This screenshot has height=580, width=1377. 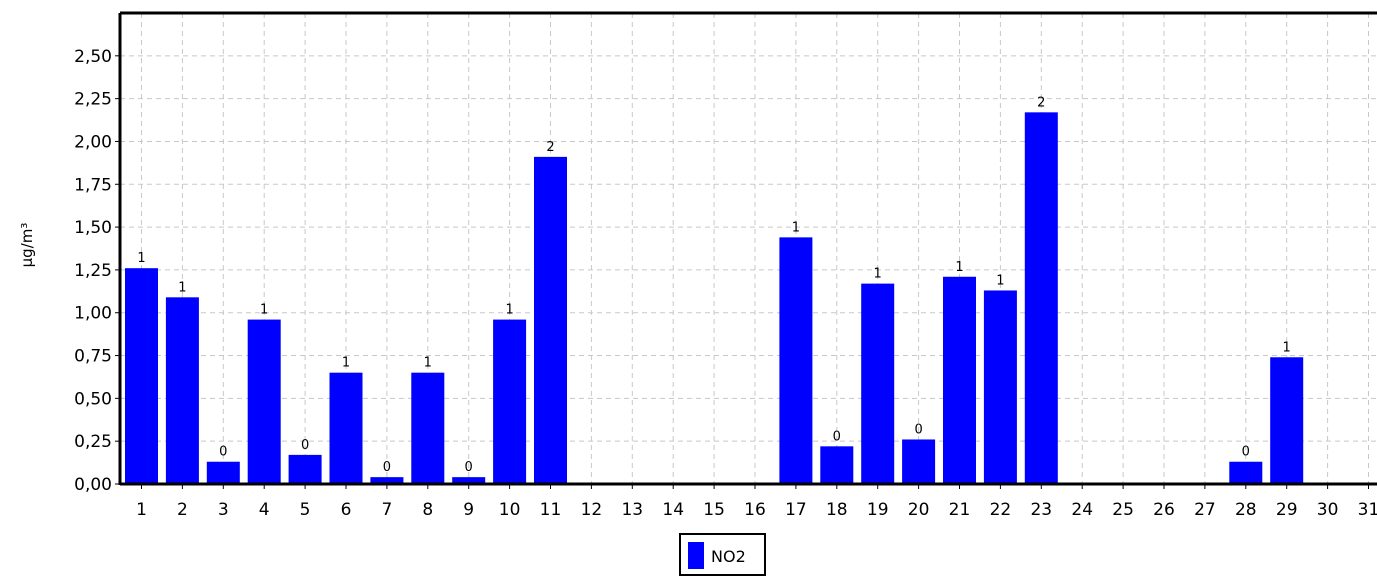 What do you see at coordinates (264, 510) in the screenshot?
I see `x-tick-label: 4` at bounding box center [264, 510].